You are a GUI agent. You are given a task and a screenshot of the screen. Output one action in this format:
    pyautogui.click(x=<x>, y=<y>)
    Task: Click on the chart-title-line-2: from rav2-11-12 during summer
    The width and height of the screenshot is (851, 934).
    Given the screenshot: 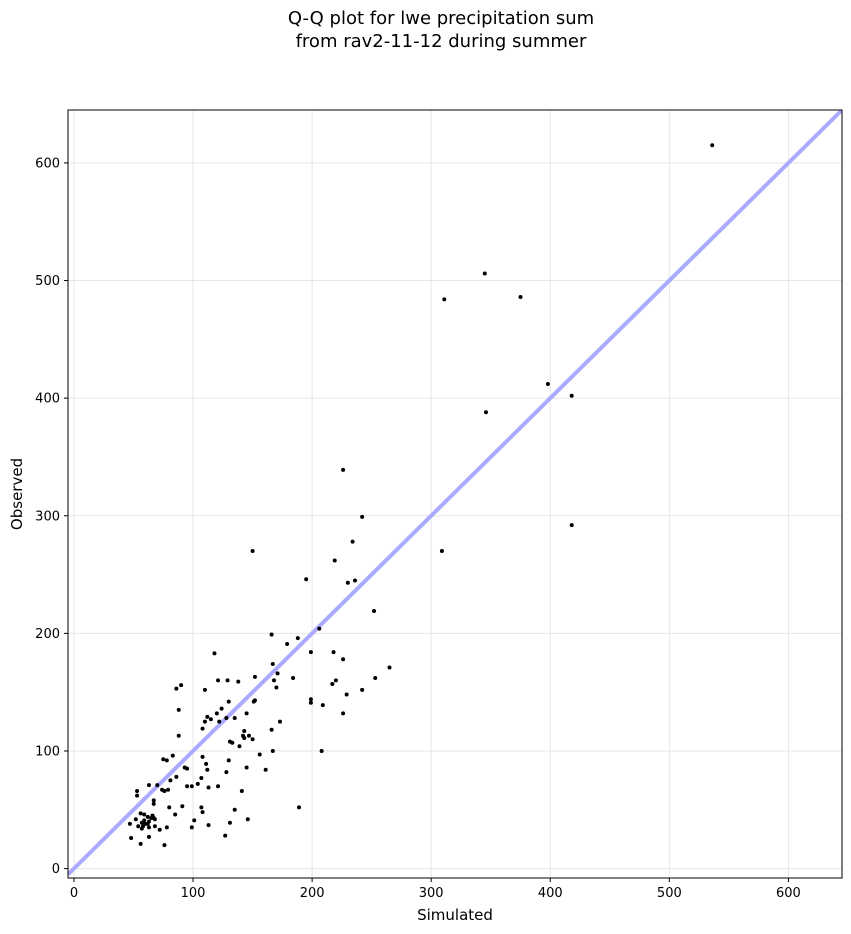 What is the action you would take?
    pyautogui.click(x=441, y=41)
    